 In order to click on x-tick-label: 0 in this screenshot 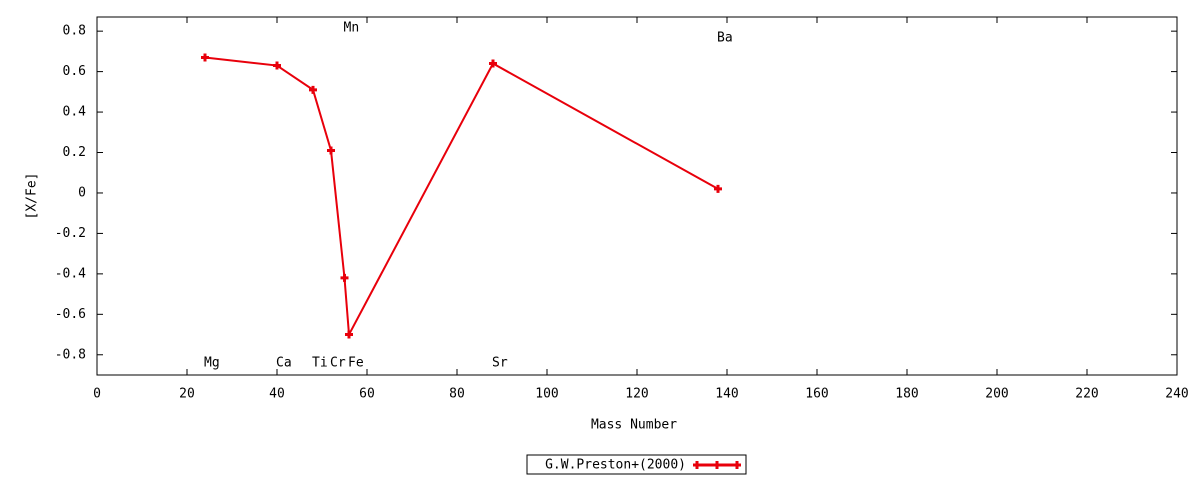, I will do `click(97, 394)`.